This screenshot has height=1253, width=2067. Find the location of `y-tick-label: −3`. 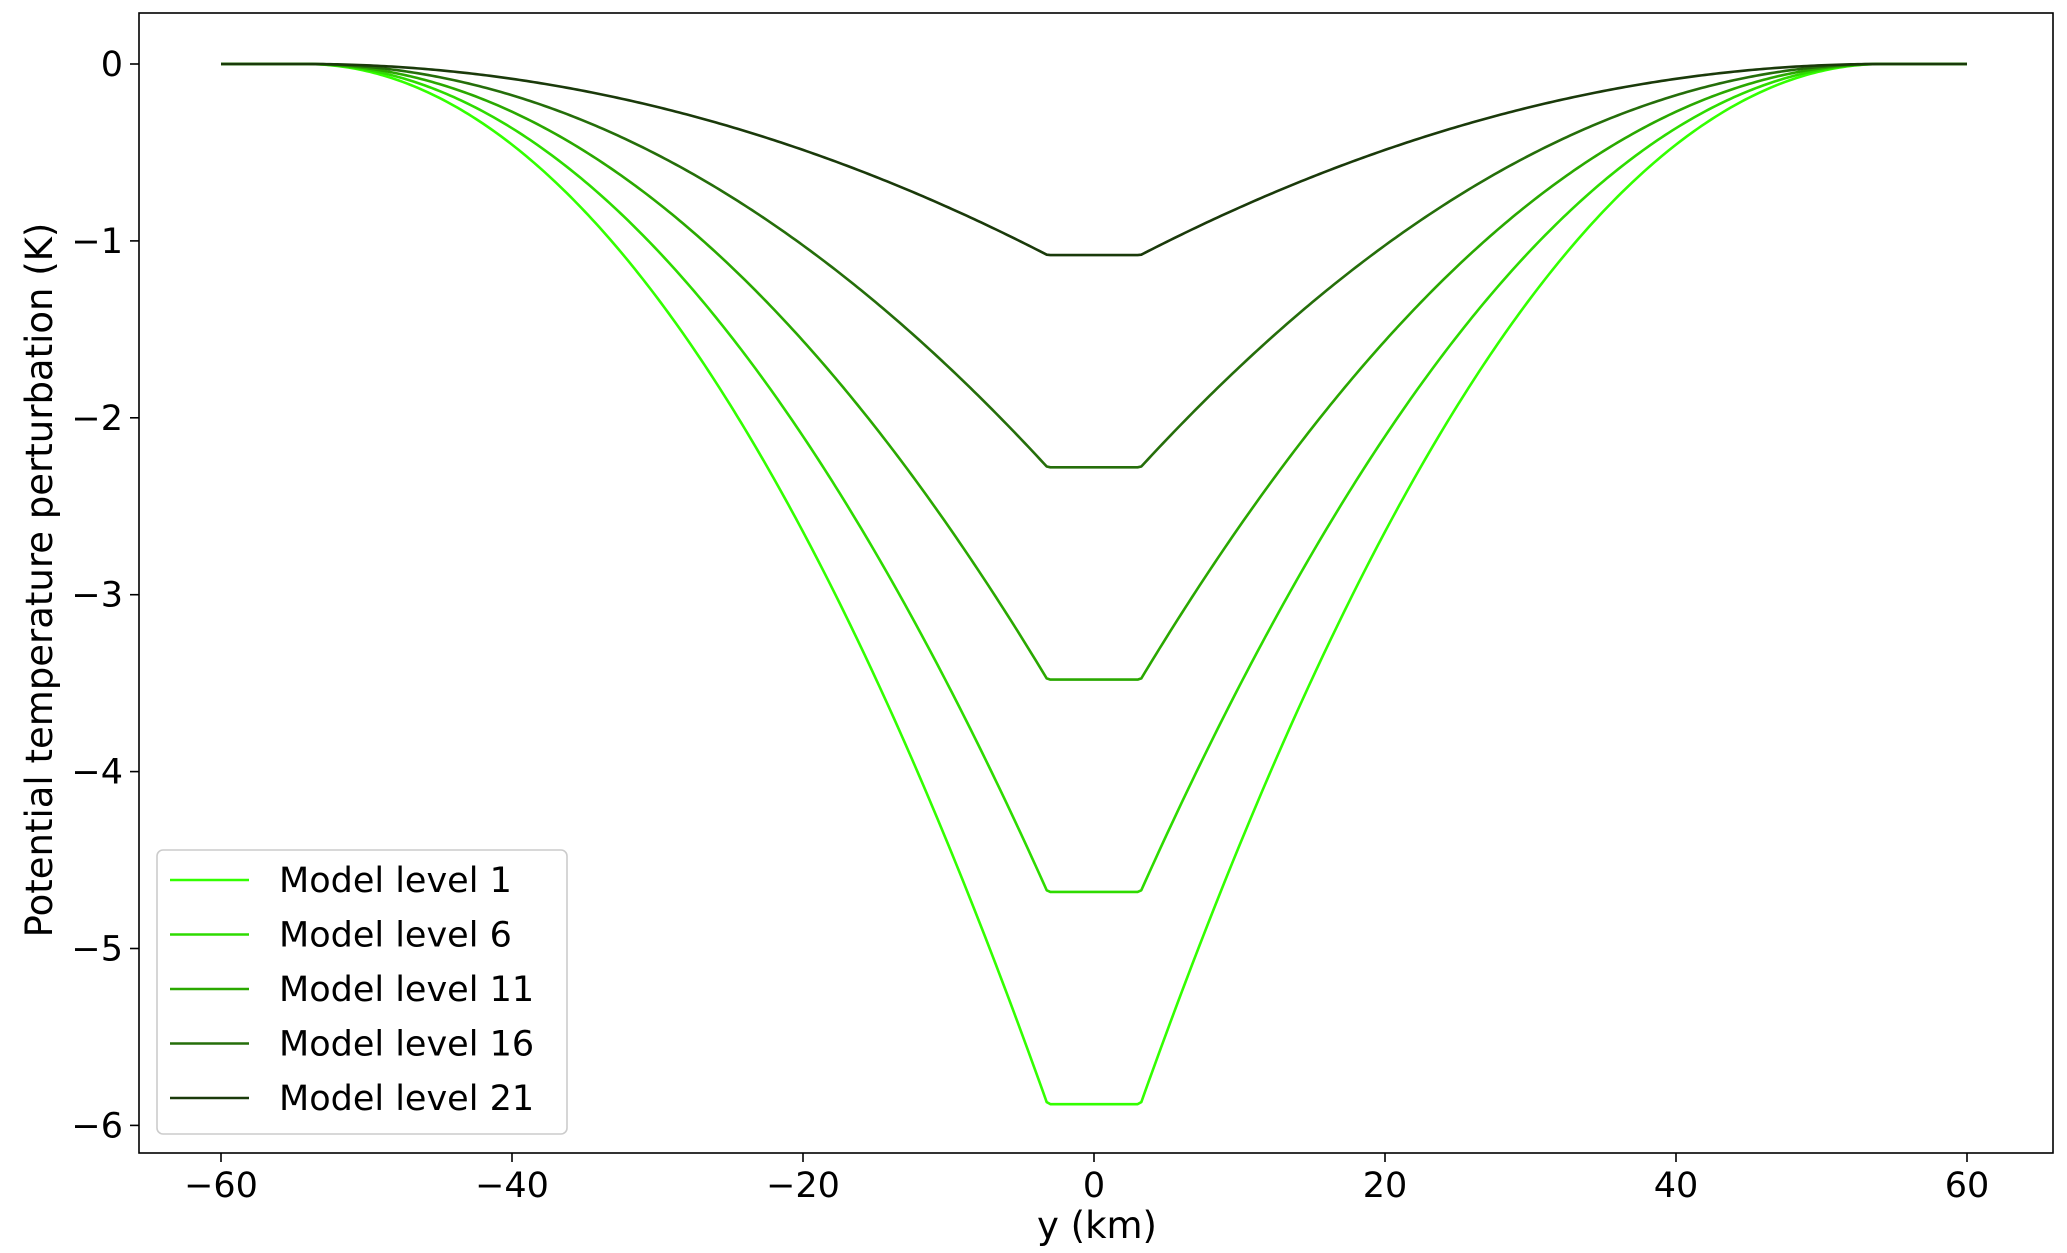

y-tick-label: −3 is located at coordinates (97, 596).